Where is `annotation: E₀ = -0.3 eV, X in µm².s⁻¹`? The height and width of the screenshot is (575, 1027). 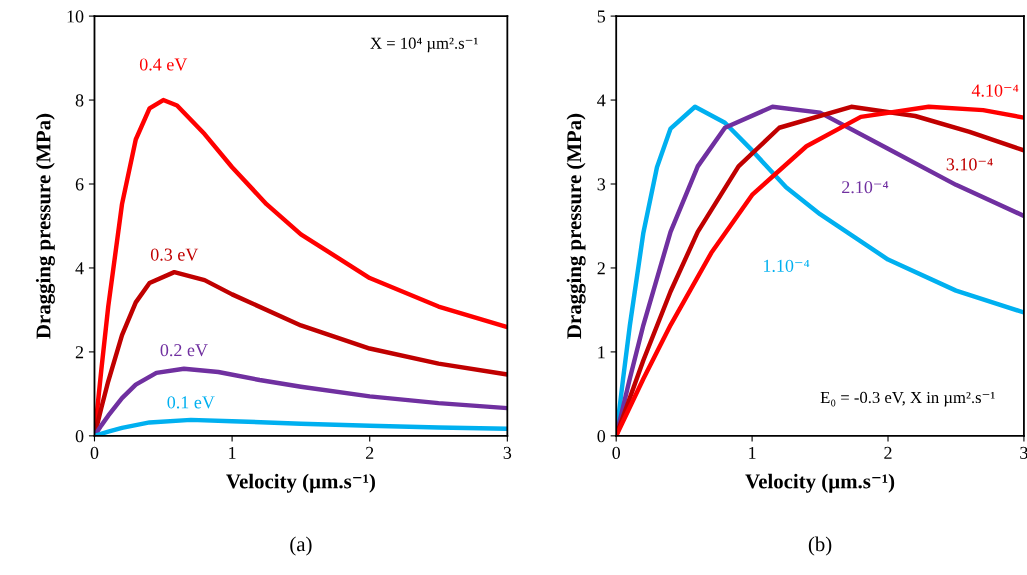 annotation: E₀ = -0.3 eV, X in µm².s⁻¹ is located at coordinates (907, 399).